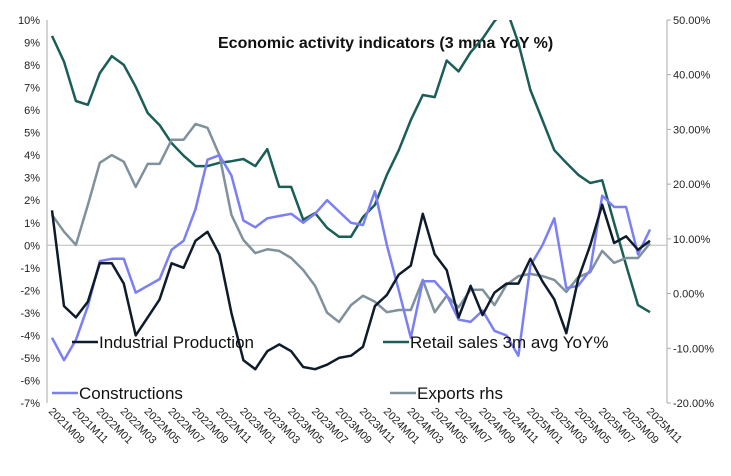 The image size is (731, 476). What do you see at coordinates (460, 393) in the screenshot?
I see `legend-label: Exports rhs` at bounding box center [460, 393].